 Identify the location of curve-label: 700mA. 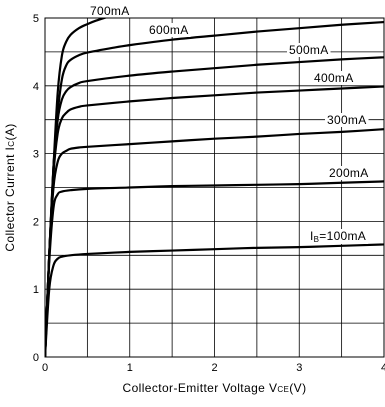
(110, 11).